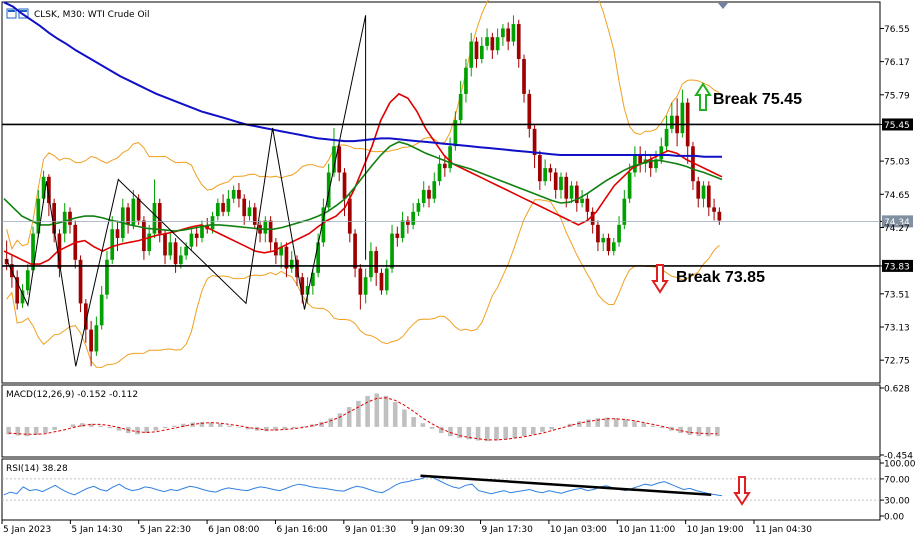 Image resolution: width=921 pixels, height=545 pixels. What do you see at coordinates (37, 469) in the screenshot?
I see `rsi-title: RSI(14) 38.28` at bounding box center [37, 469].